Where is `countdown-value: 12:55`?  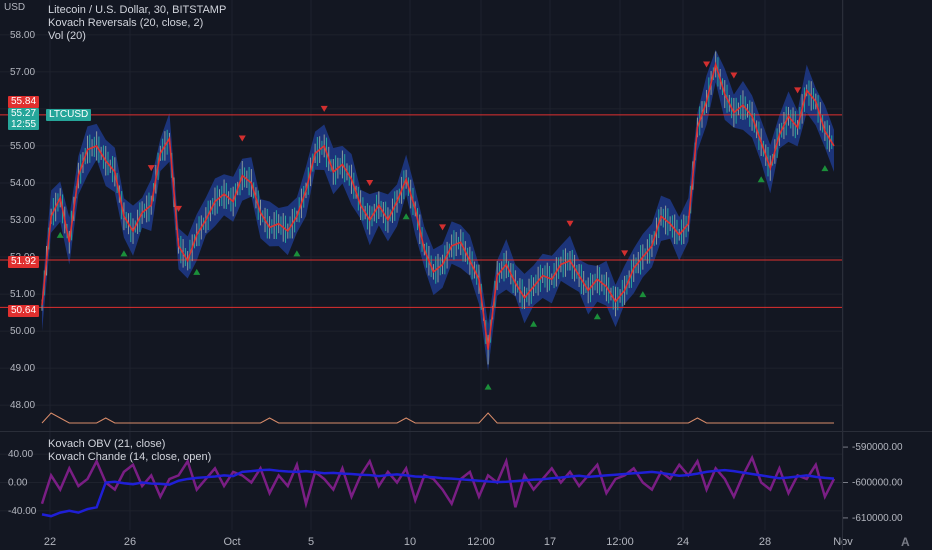 countdown-value: 12:55 is located at coordinates (24, 124).